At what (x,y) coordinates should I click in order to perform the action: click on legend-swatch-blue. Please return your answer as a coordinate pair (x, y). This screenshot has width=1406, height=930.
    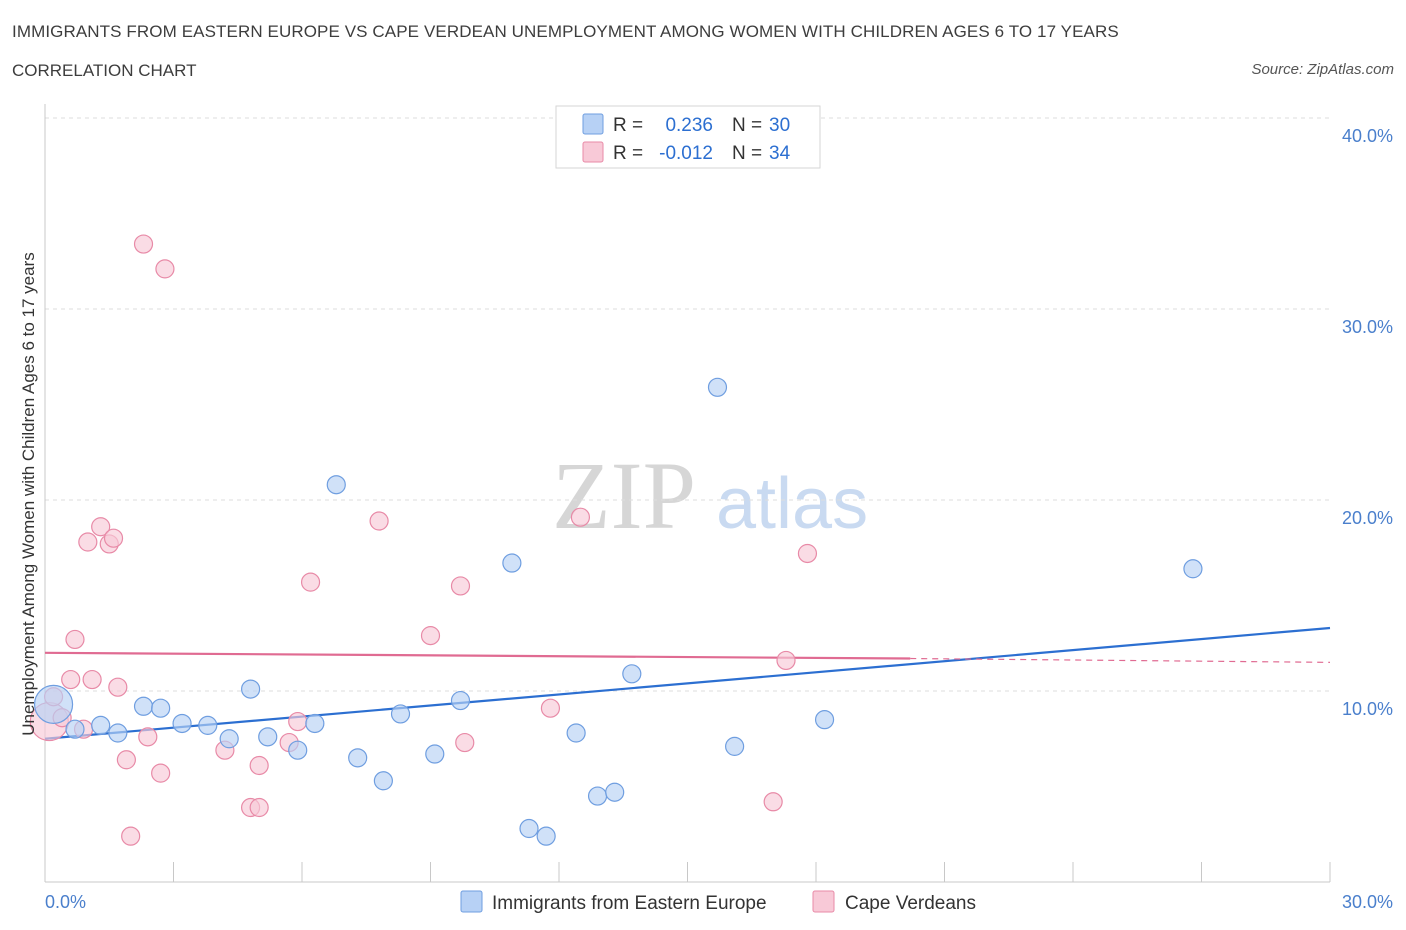
    Looking at the image, I should click on (593, 124).